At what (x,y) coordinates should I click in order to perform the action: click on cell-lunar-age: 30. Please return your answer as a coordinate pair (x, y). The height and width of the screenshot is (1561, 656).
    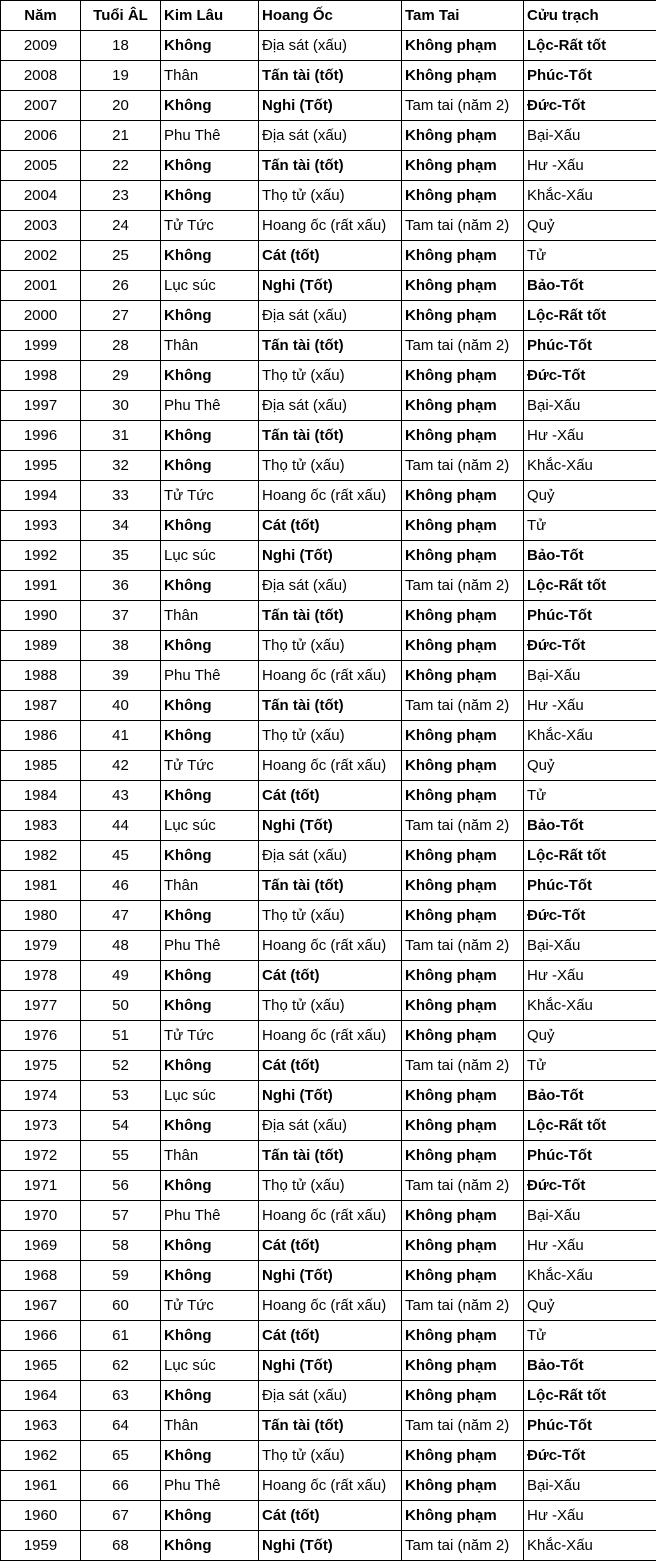
    Looking at the image, I should click on (120, 405).